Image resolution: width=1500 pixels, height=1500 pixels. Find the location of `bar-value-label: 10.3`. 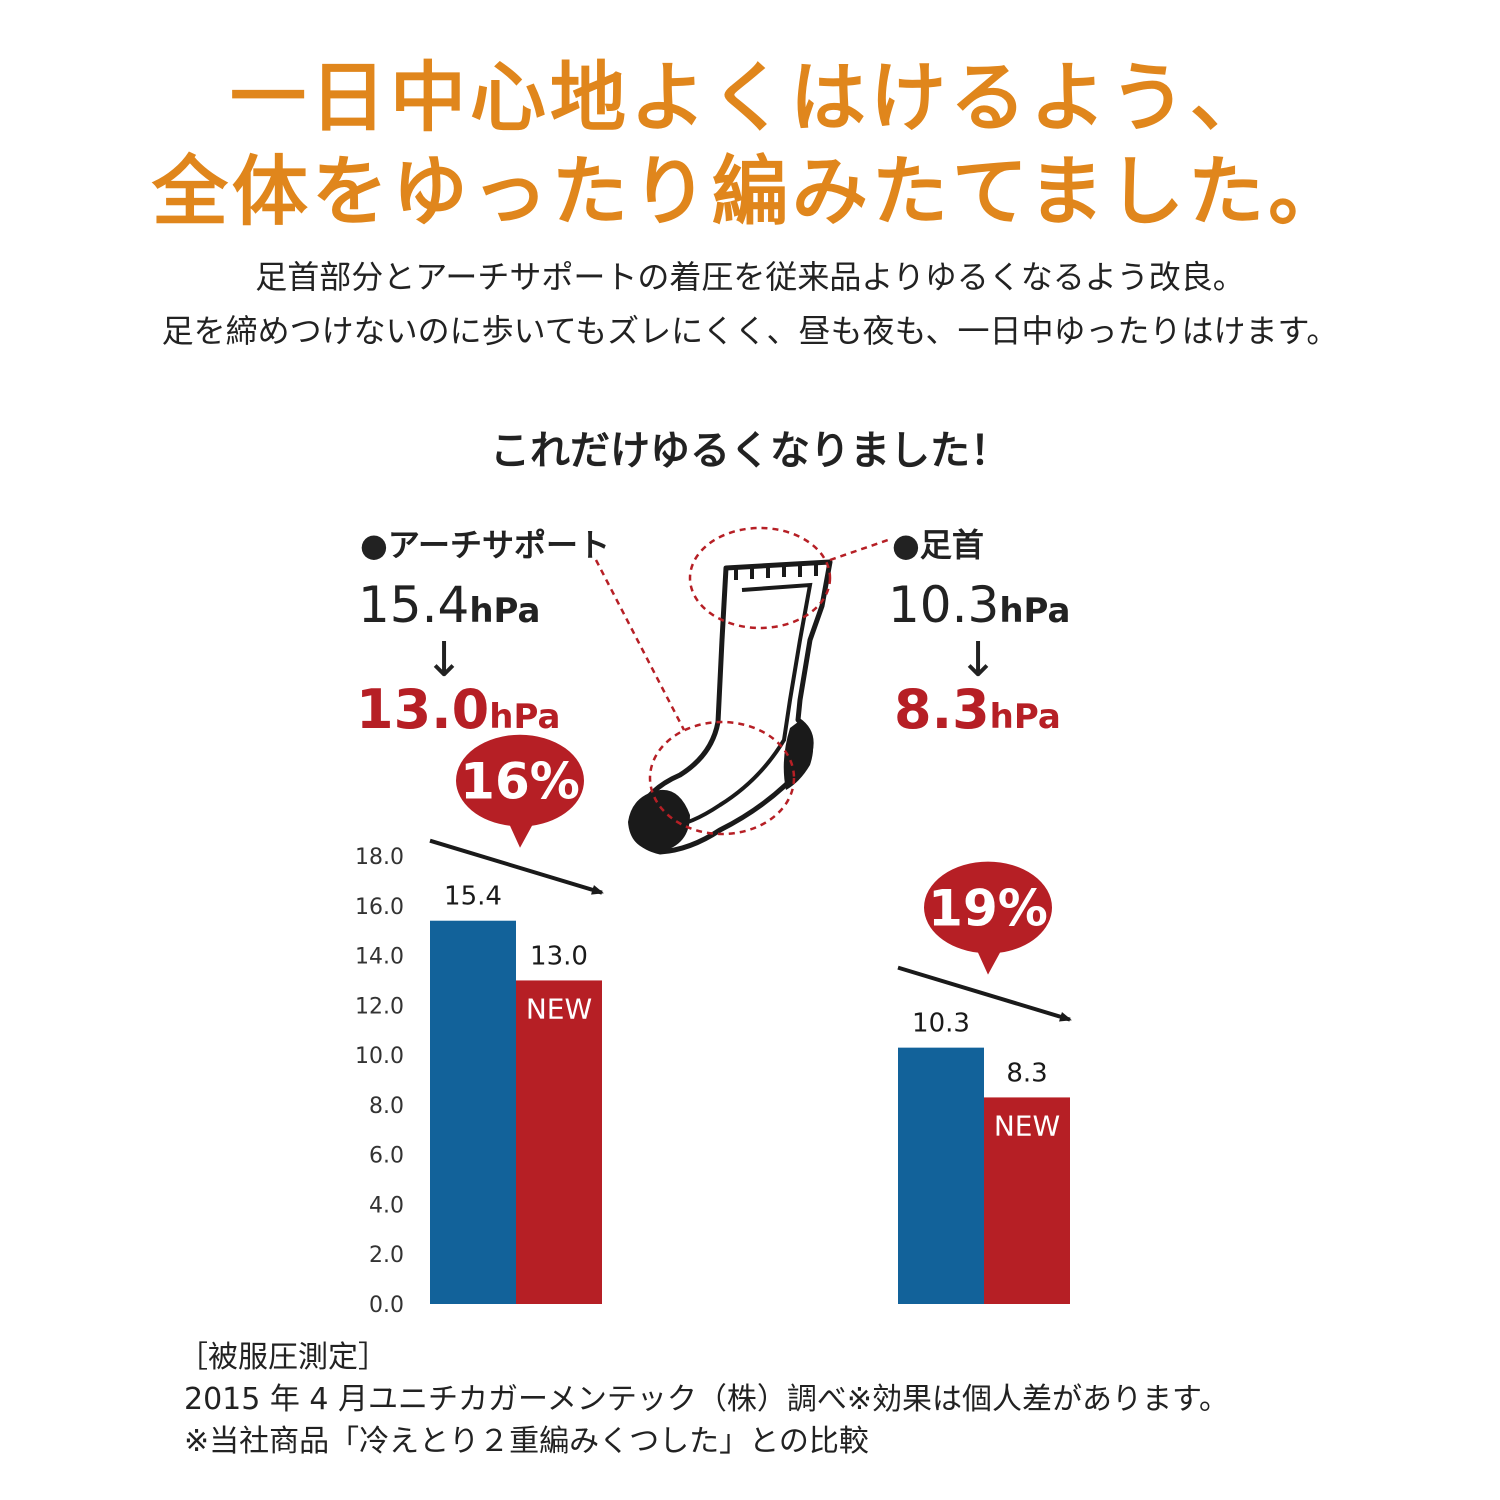

bar-value-label: 10.3 is located at coordinates (941, 1024).